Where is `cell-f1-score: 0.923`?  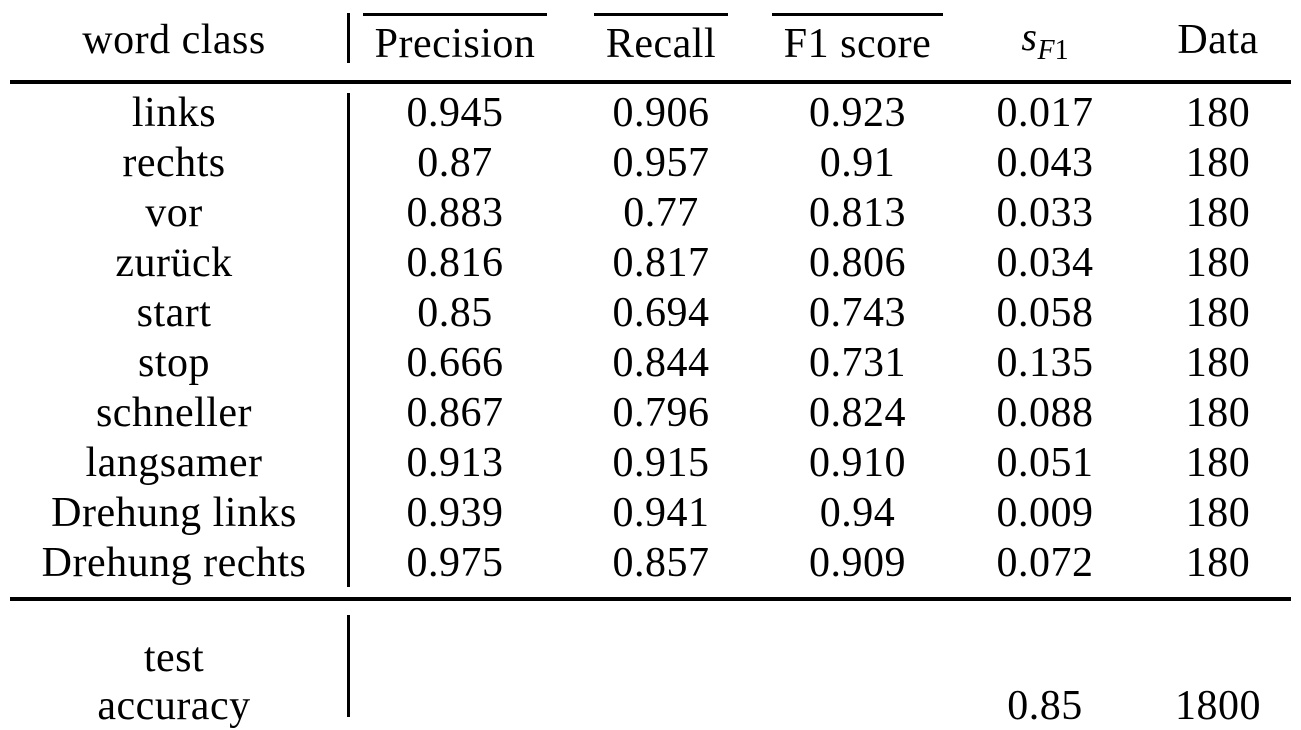 cell-f1-score: 0.923 is located at coordinates (857, 113).